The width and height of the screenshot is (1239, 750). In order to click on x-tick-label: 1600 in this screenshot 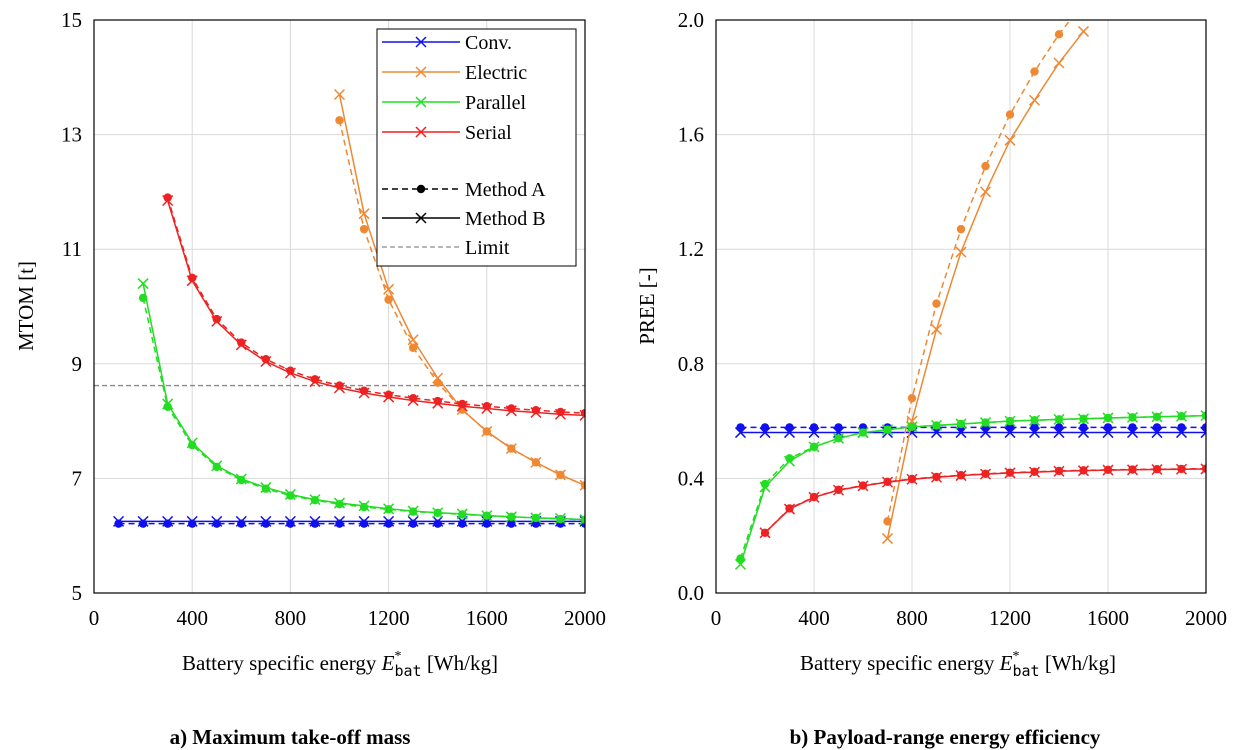, I will do `click(487, 618)`.